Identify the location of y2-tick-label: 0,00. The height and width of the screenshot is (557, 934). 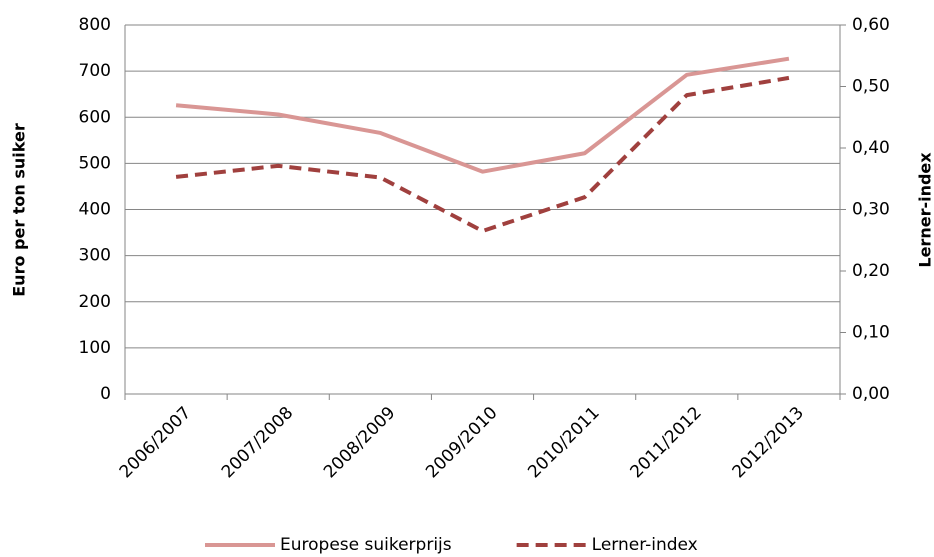
(871, 394).